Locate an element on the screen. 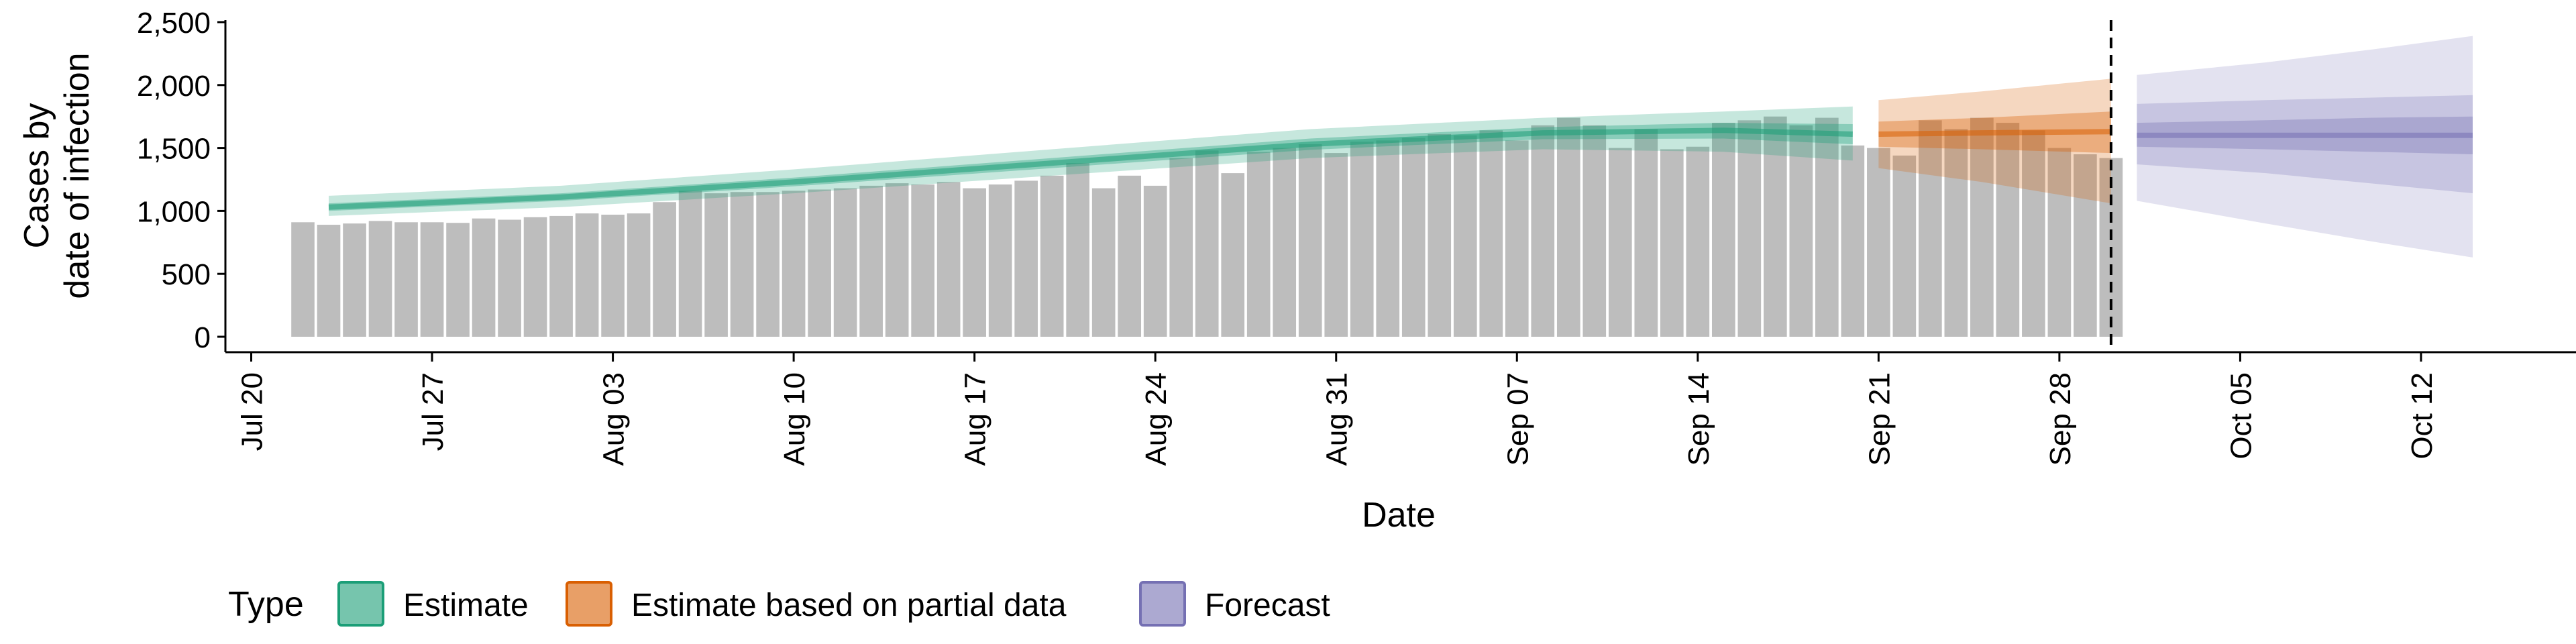 The height and width of the screenshot is (644, 2576). y-tick-label: 2,500 is located at coordinates (174, 23).